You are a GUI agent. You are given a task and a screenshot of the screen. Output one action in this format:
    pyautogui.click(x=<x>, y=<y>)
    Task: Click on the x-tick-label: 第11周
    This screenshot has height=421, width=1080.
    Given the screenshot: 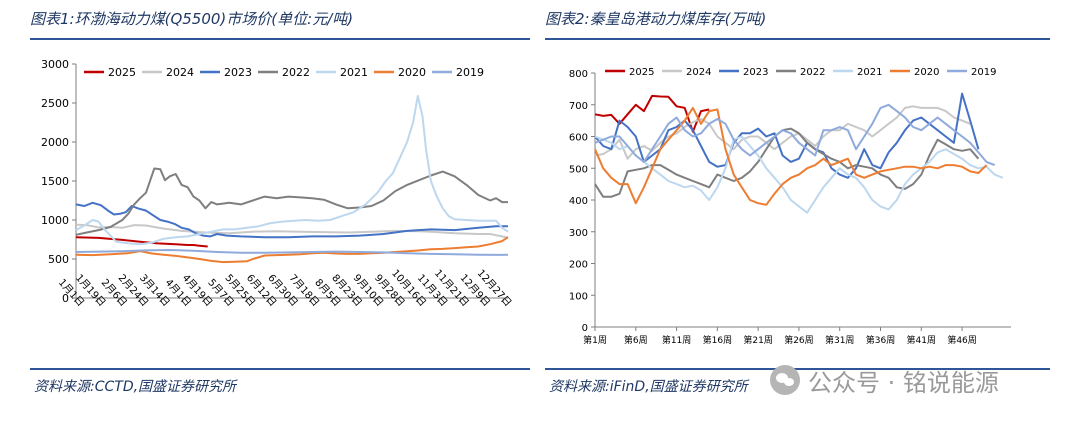 What is the action you would take?
    pyautogui.click(x=676, y=340)
    